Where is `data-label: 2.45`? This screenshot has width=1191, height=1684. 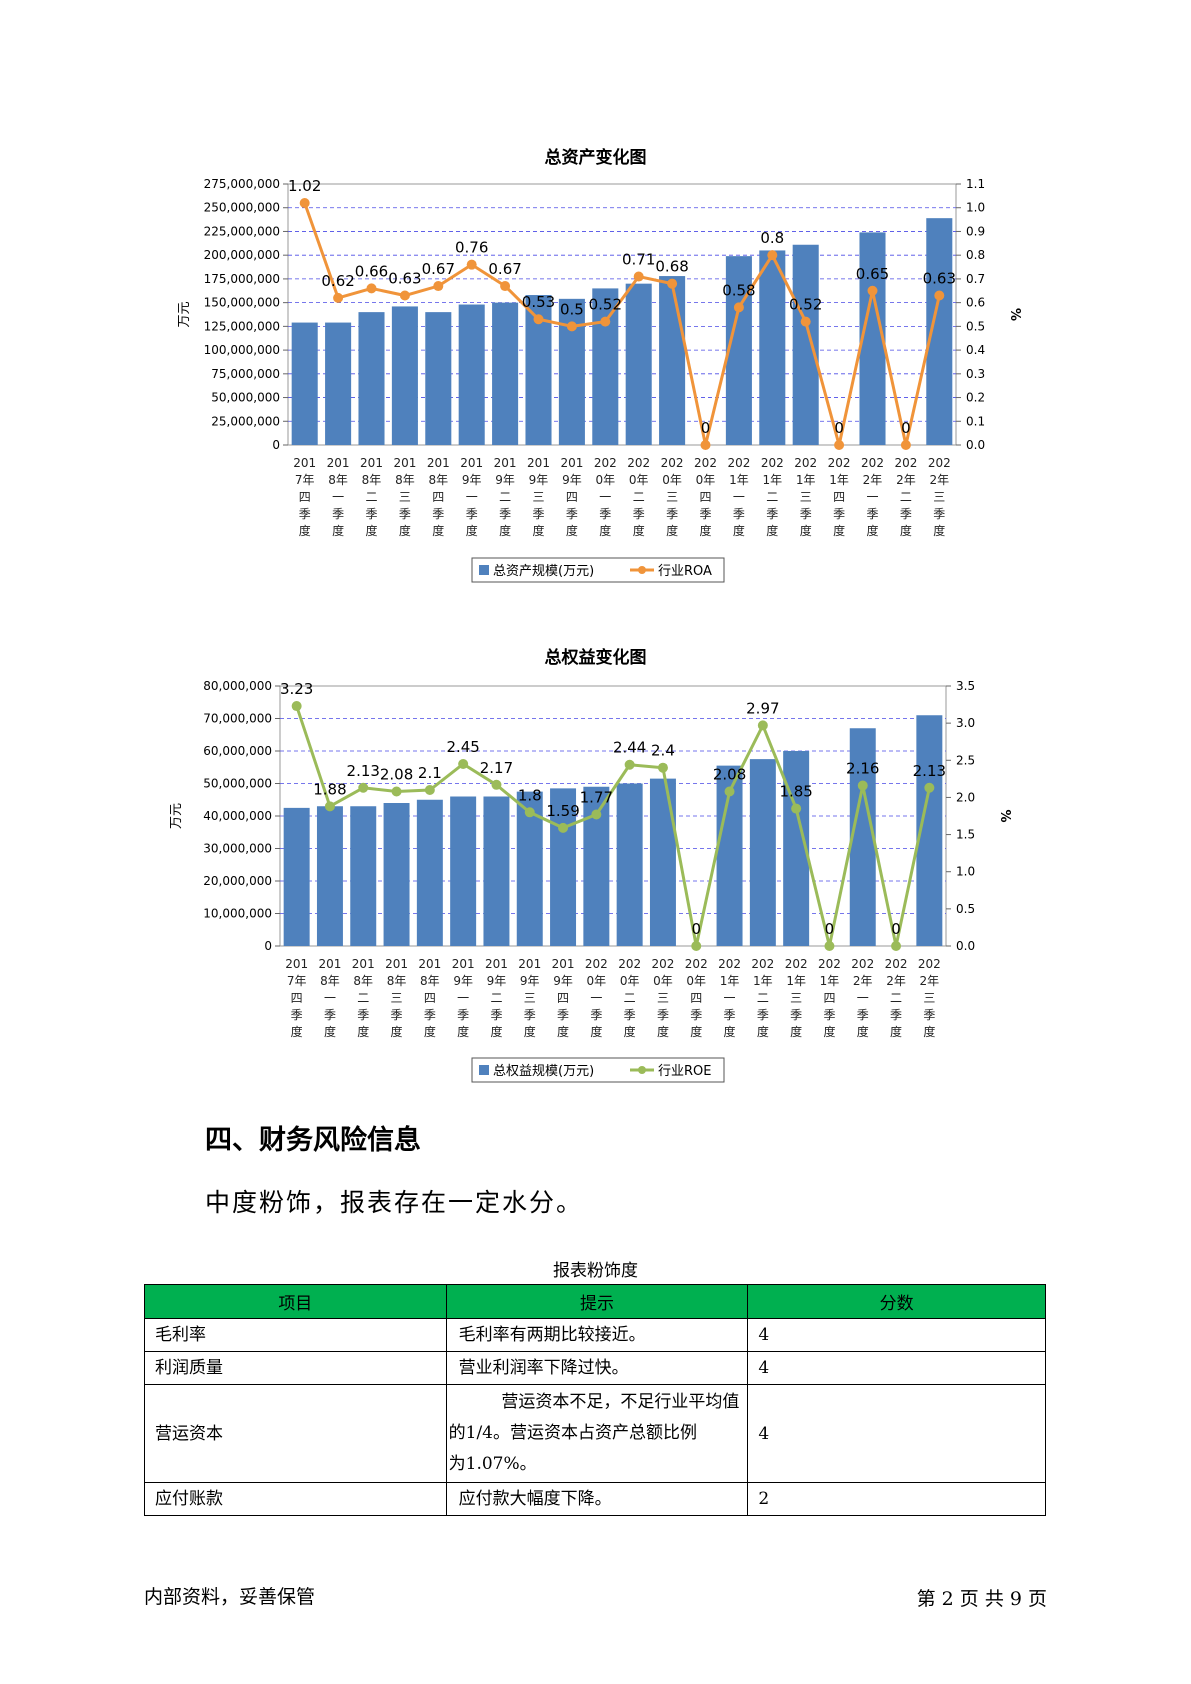 data-label: 2.45 is located at coordinates (462, 747).